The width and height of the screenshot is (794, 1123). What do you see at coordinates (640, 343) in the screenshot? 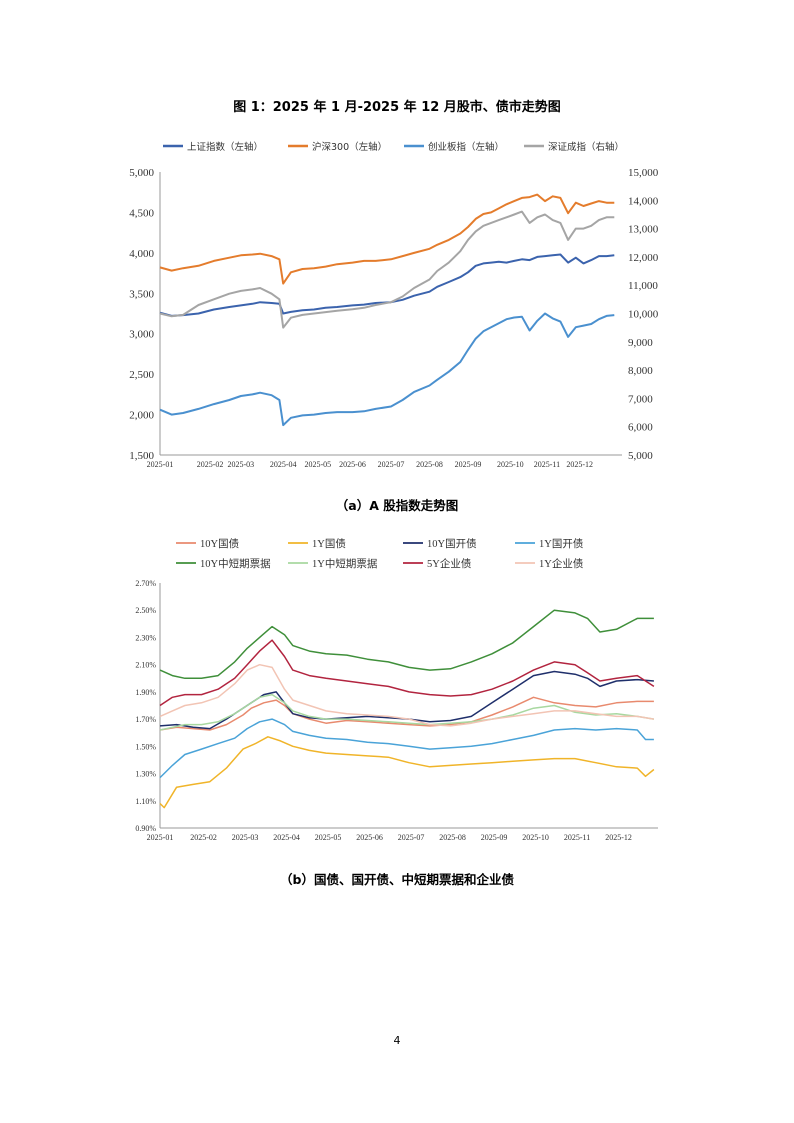
I see `y-right-tick-label: 9,000` at bounding box center [640, 343].